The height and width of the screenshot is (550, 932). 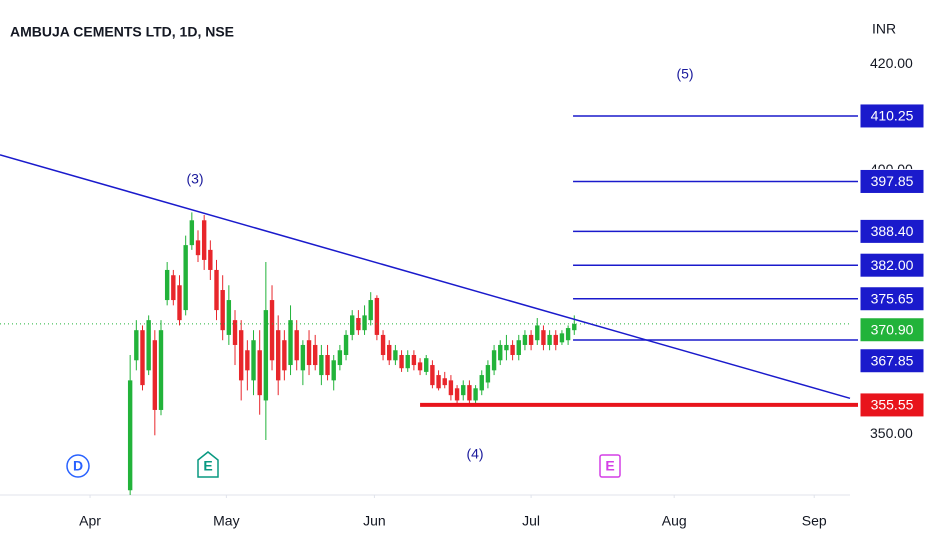 I want to click on price-badge: 367.85, so click(x=892, y=361).